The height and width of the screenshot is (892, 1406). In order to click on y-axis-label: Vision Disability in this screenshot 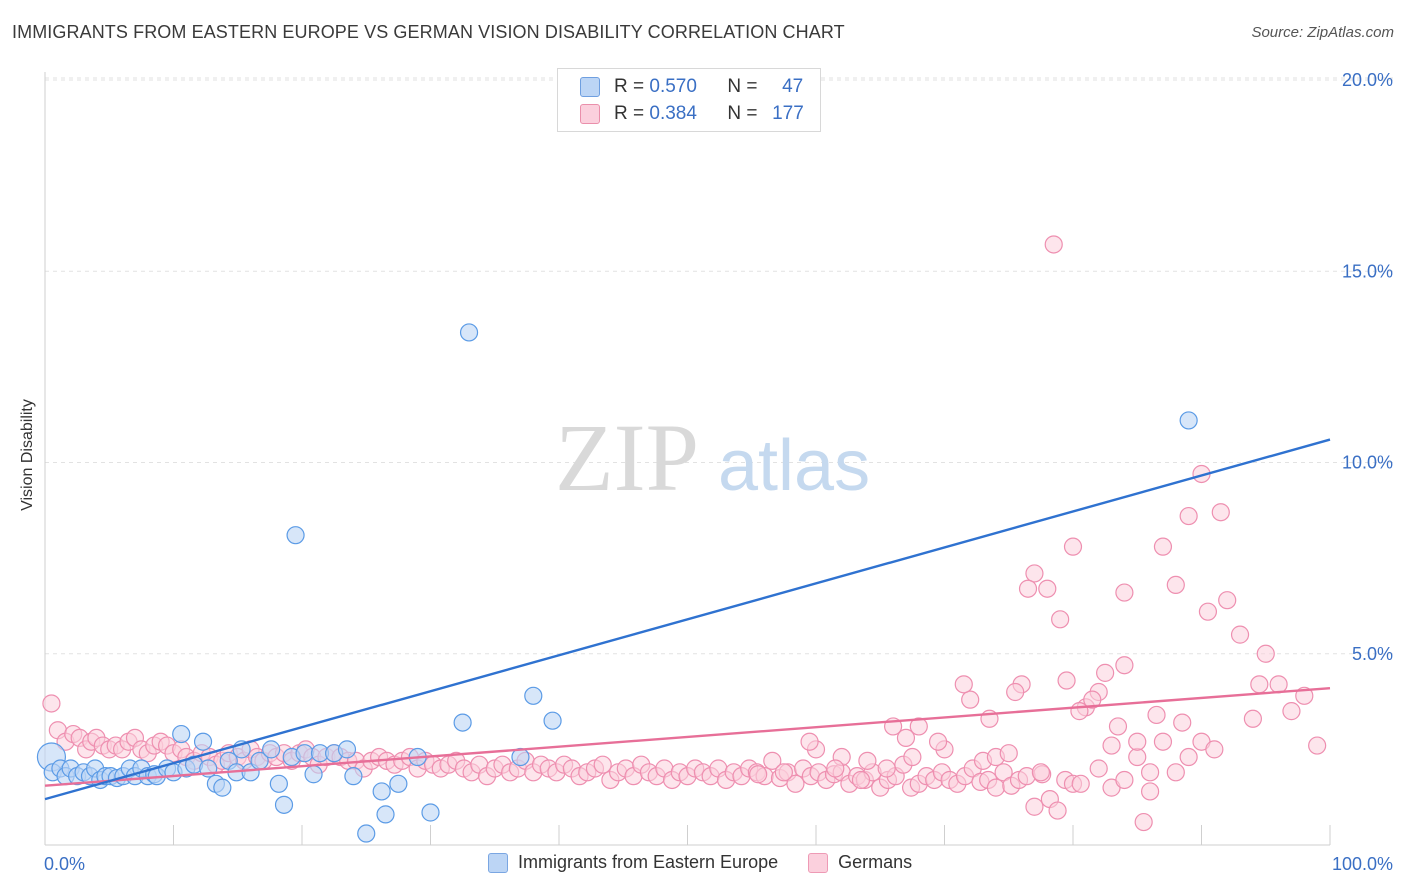, I will do `click(27, 455)`.